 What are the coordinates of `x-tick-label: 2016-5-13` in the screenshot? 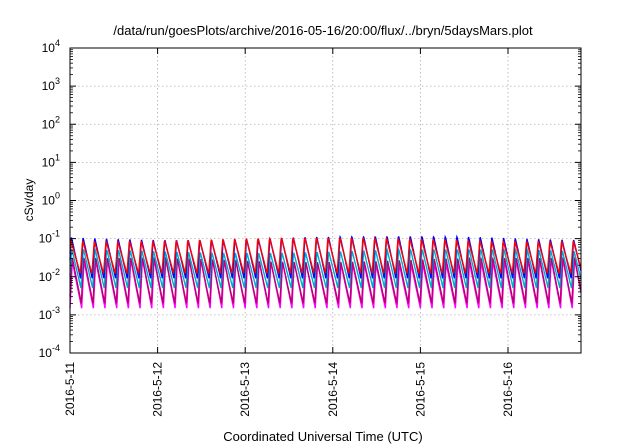 It's located at (245, 389).